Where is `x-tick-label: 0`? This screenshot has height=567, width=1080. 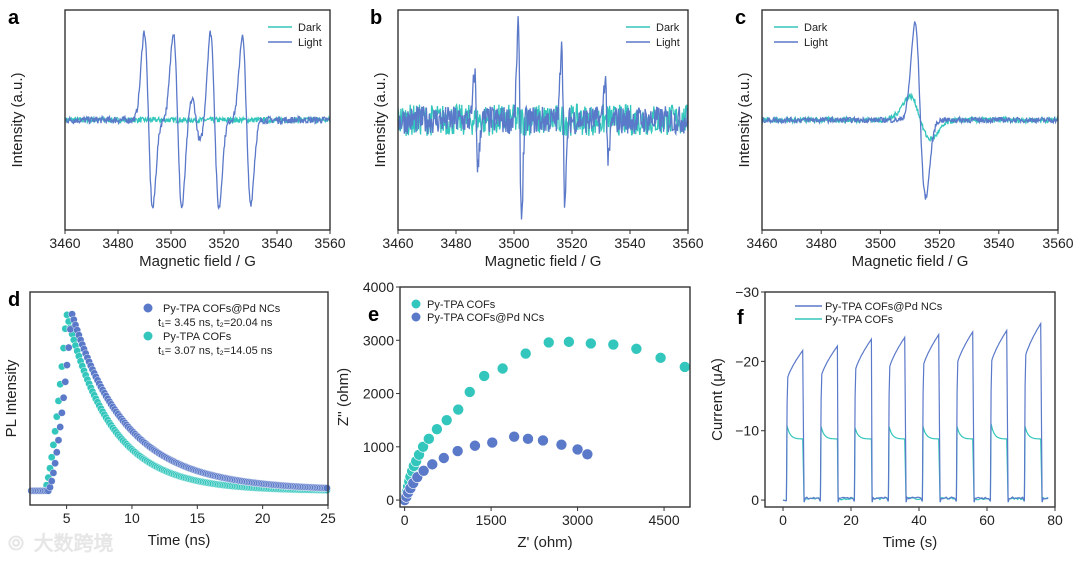
x-tick-label: 0 is located at coordinates (405, 520).